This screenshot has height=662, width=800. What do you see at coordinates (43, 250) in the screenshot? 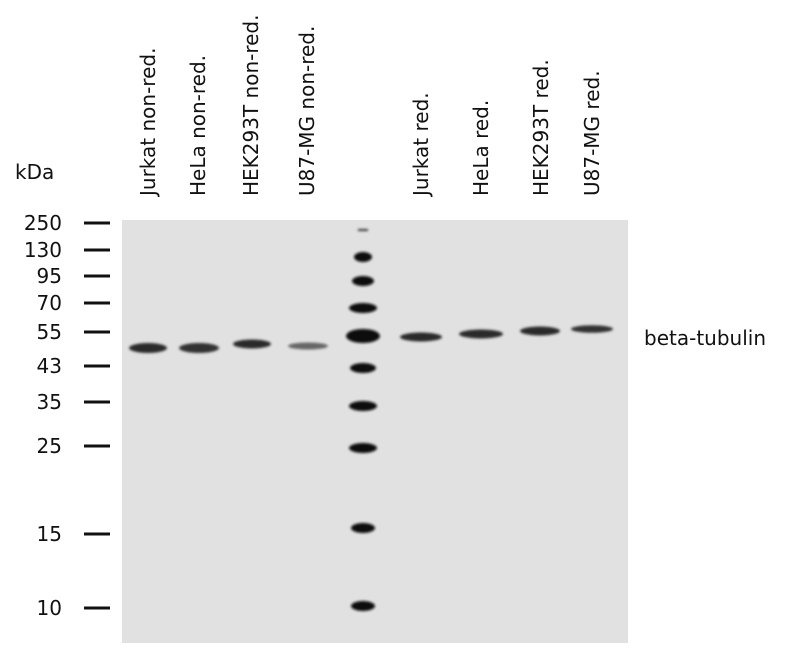
I see `marker-label: 130` at bounding box center [43, 250].